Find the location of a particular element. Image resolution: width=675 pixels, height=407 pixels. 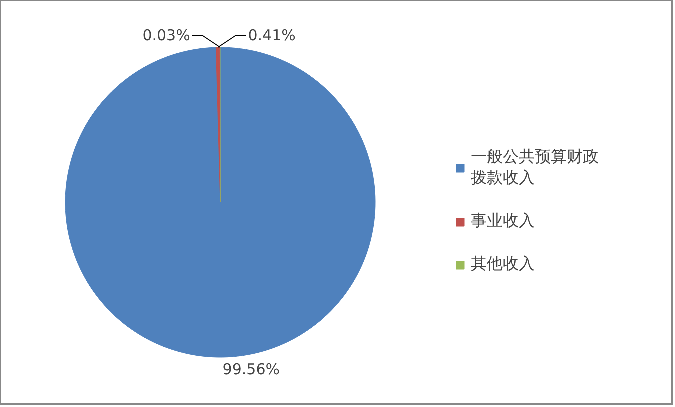

legend-label: 一般公共预算财政拨款收入 is located at coordinates (535, 168).